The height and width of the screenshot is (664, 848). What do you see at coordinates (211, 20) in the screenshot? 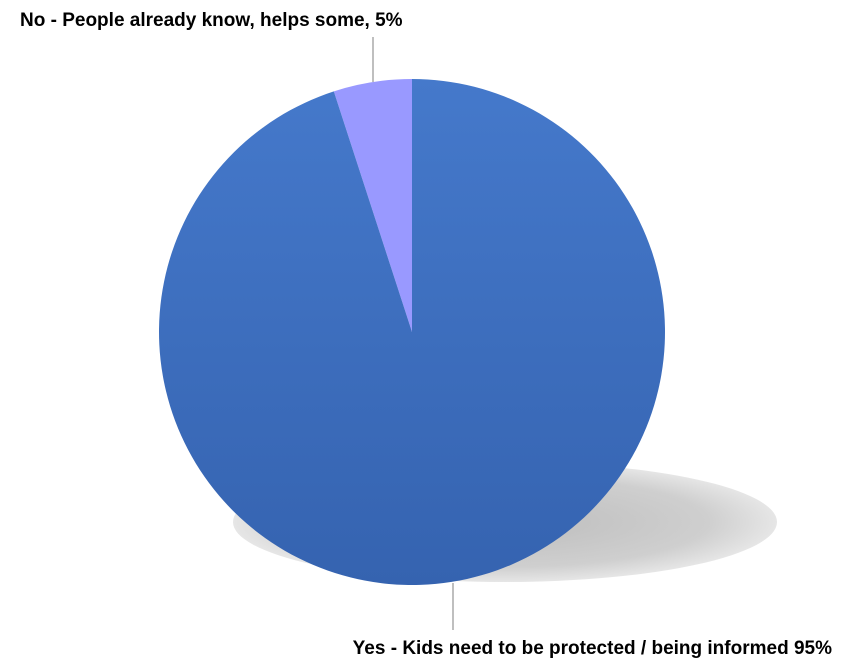
I see `data-label-no: No - People already know, helps some, 5%` at bounding box center [211, 20].